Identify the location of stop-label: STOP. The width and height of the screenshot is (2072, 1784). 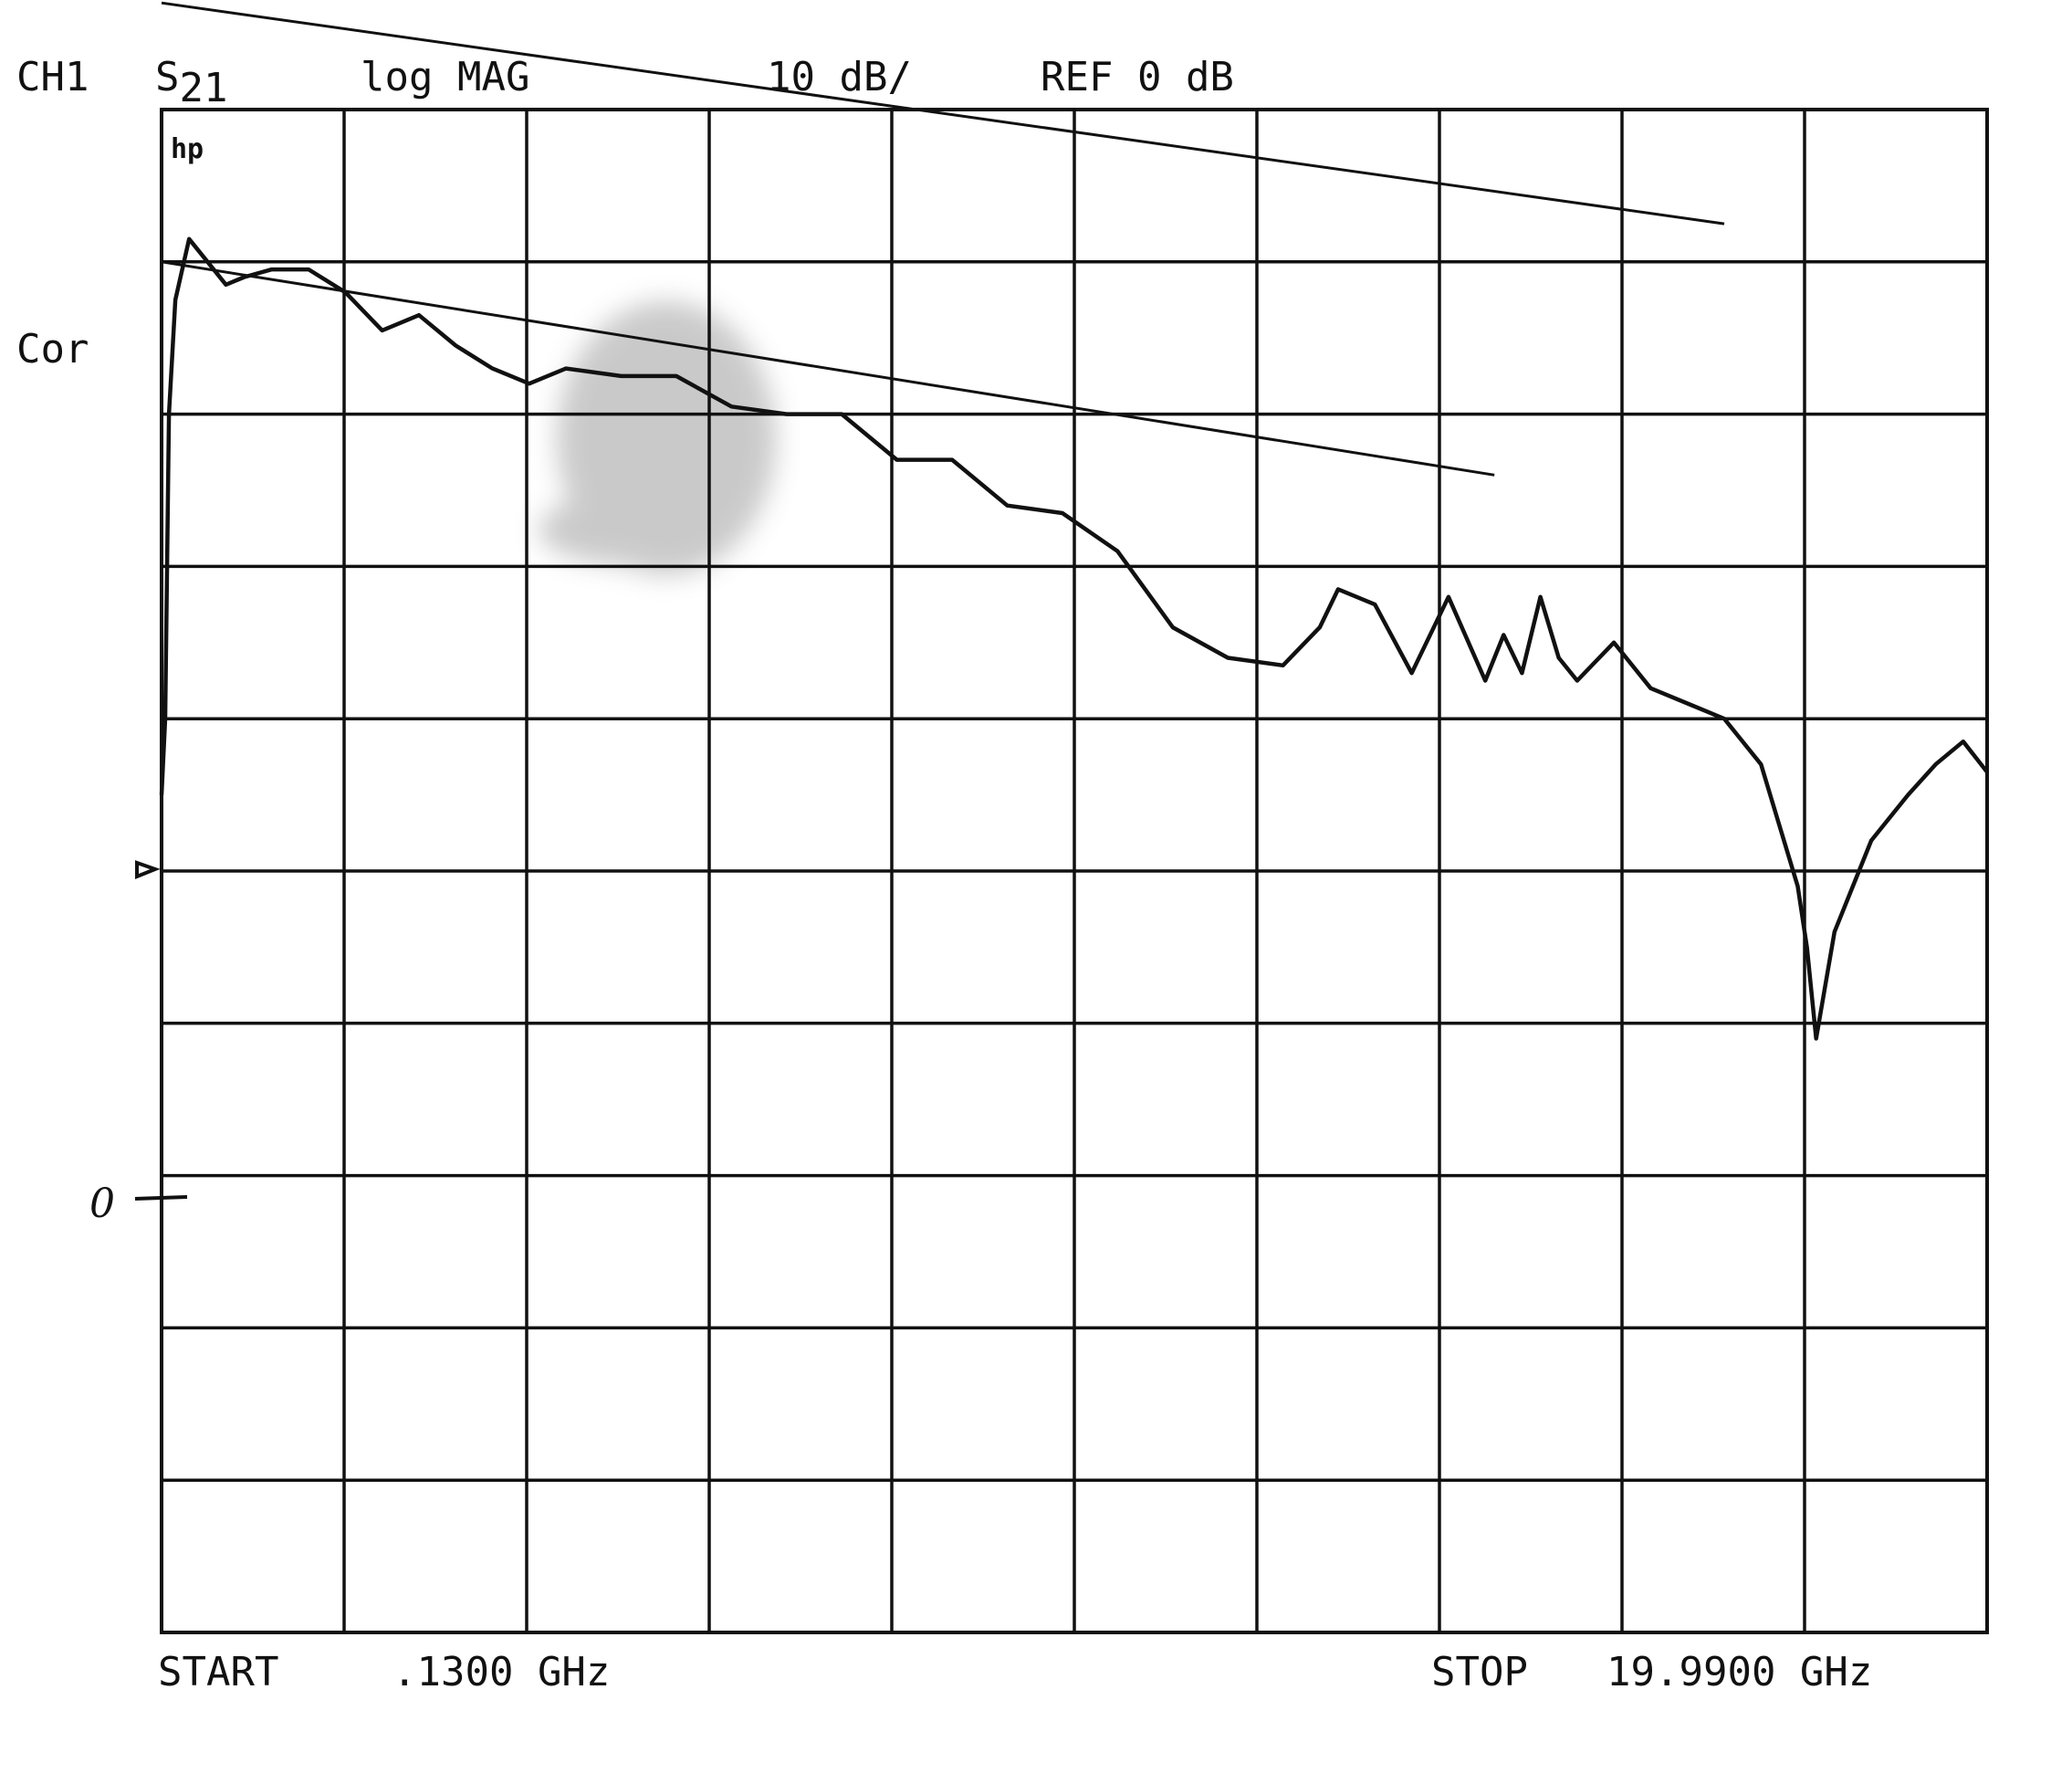
(1479, 1672).